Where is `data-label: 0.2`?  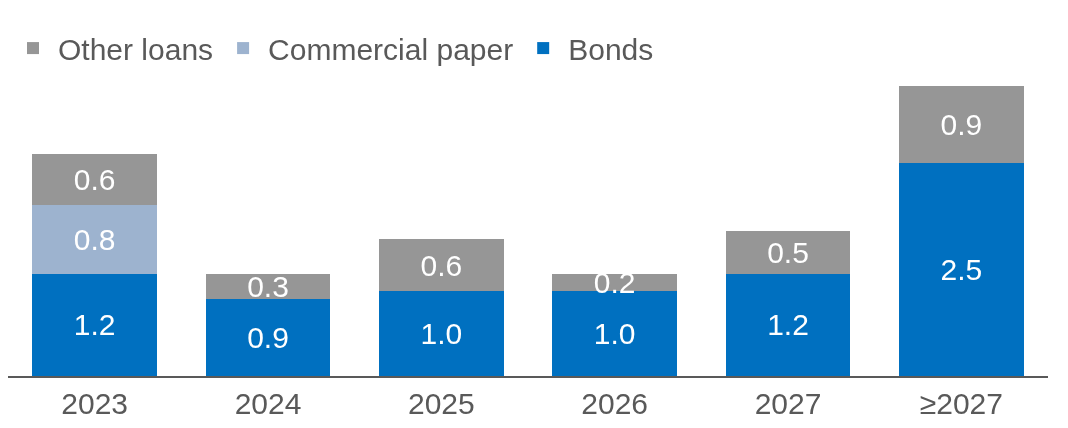 data-label: 0.2 is located at coordinates (614, 282).